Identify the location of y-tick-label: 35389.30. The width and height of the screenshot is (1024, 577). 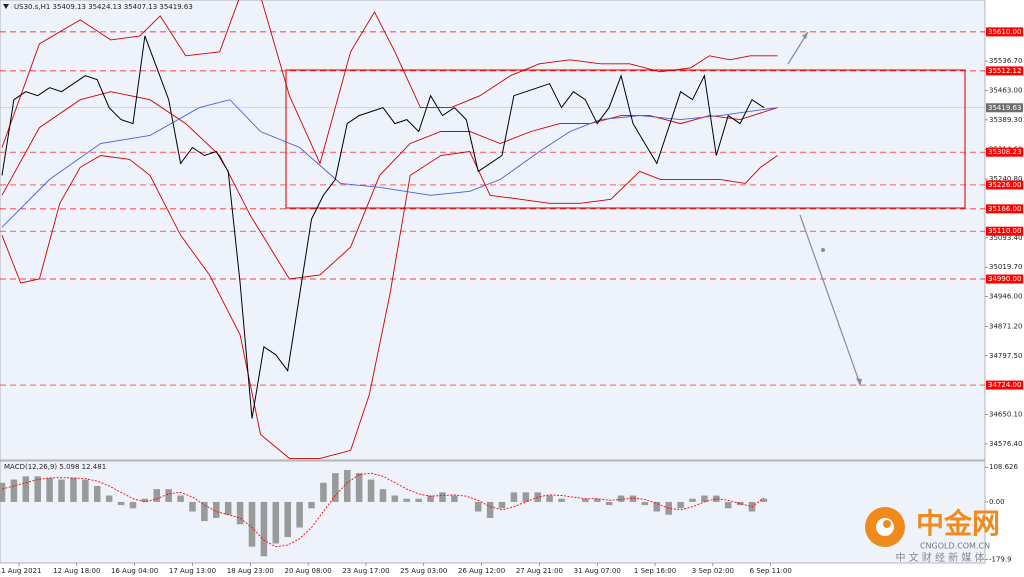
(1005, 120).